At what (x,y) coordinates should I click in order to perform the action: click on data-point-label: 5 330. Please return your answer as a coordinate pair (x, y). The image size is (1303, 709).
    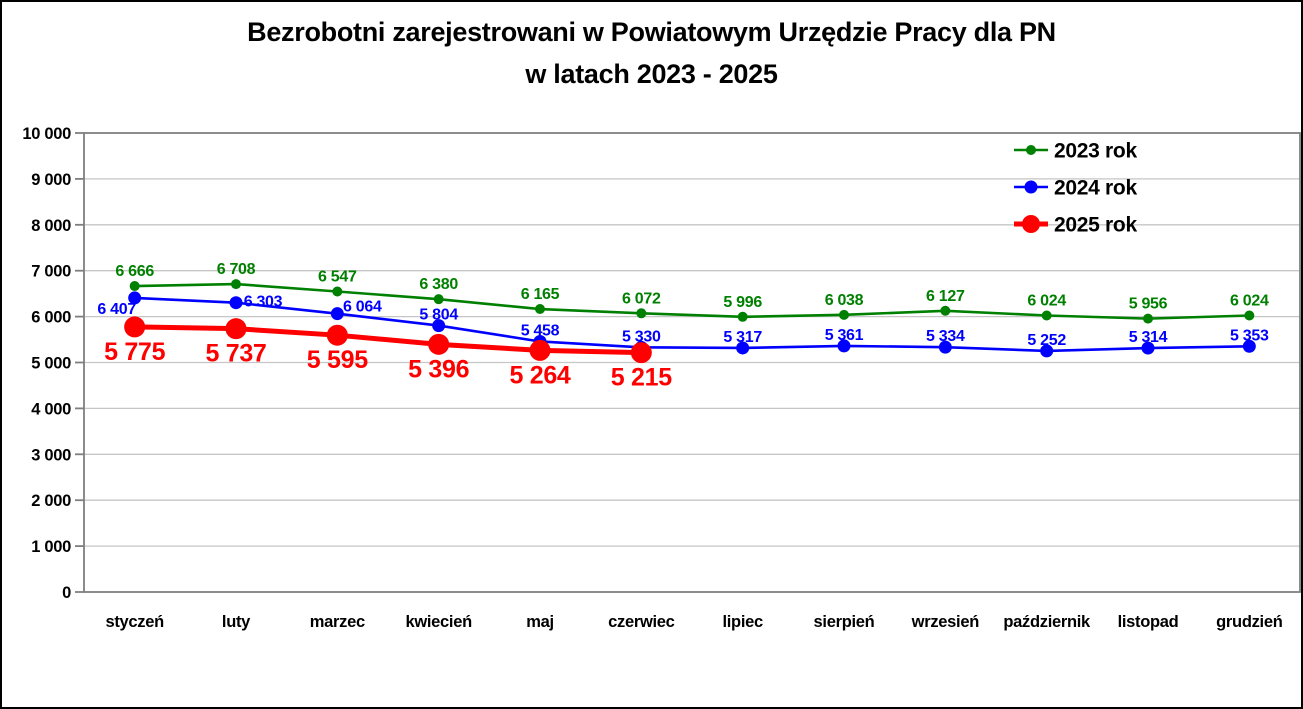
    Looking at the image, I should click on (641, 336).